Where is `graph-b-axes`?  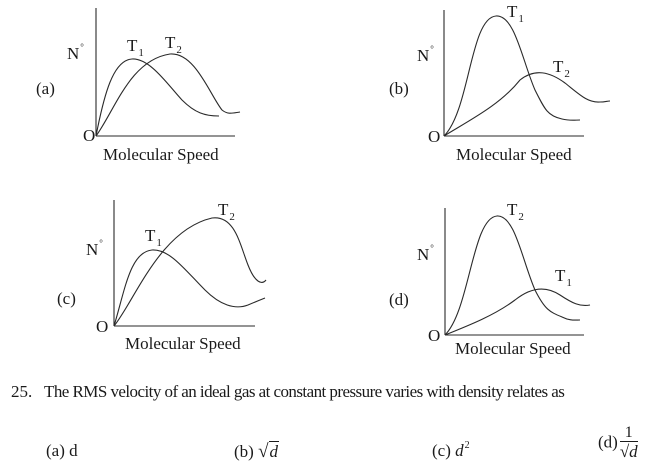 graph-b-axes is located at coordinates (513, 73).